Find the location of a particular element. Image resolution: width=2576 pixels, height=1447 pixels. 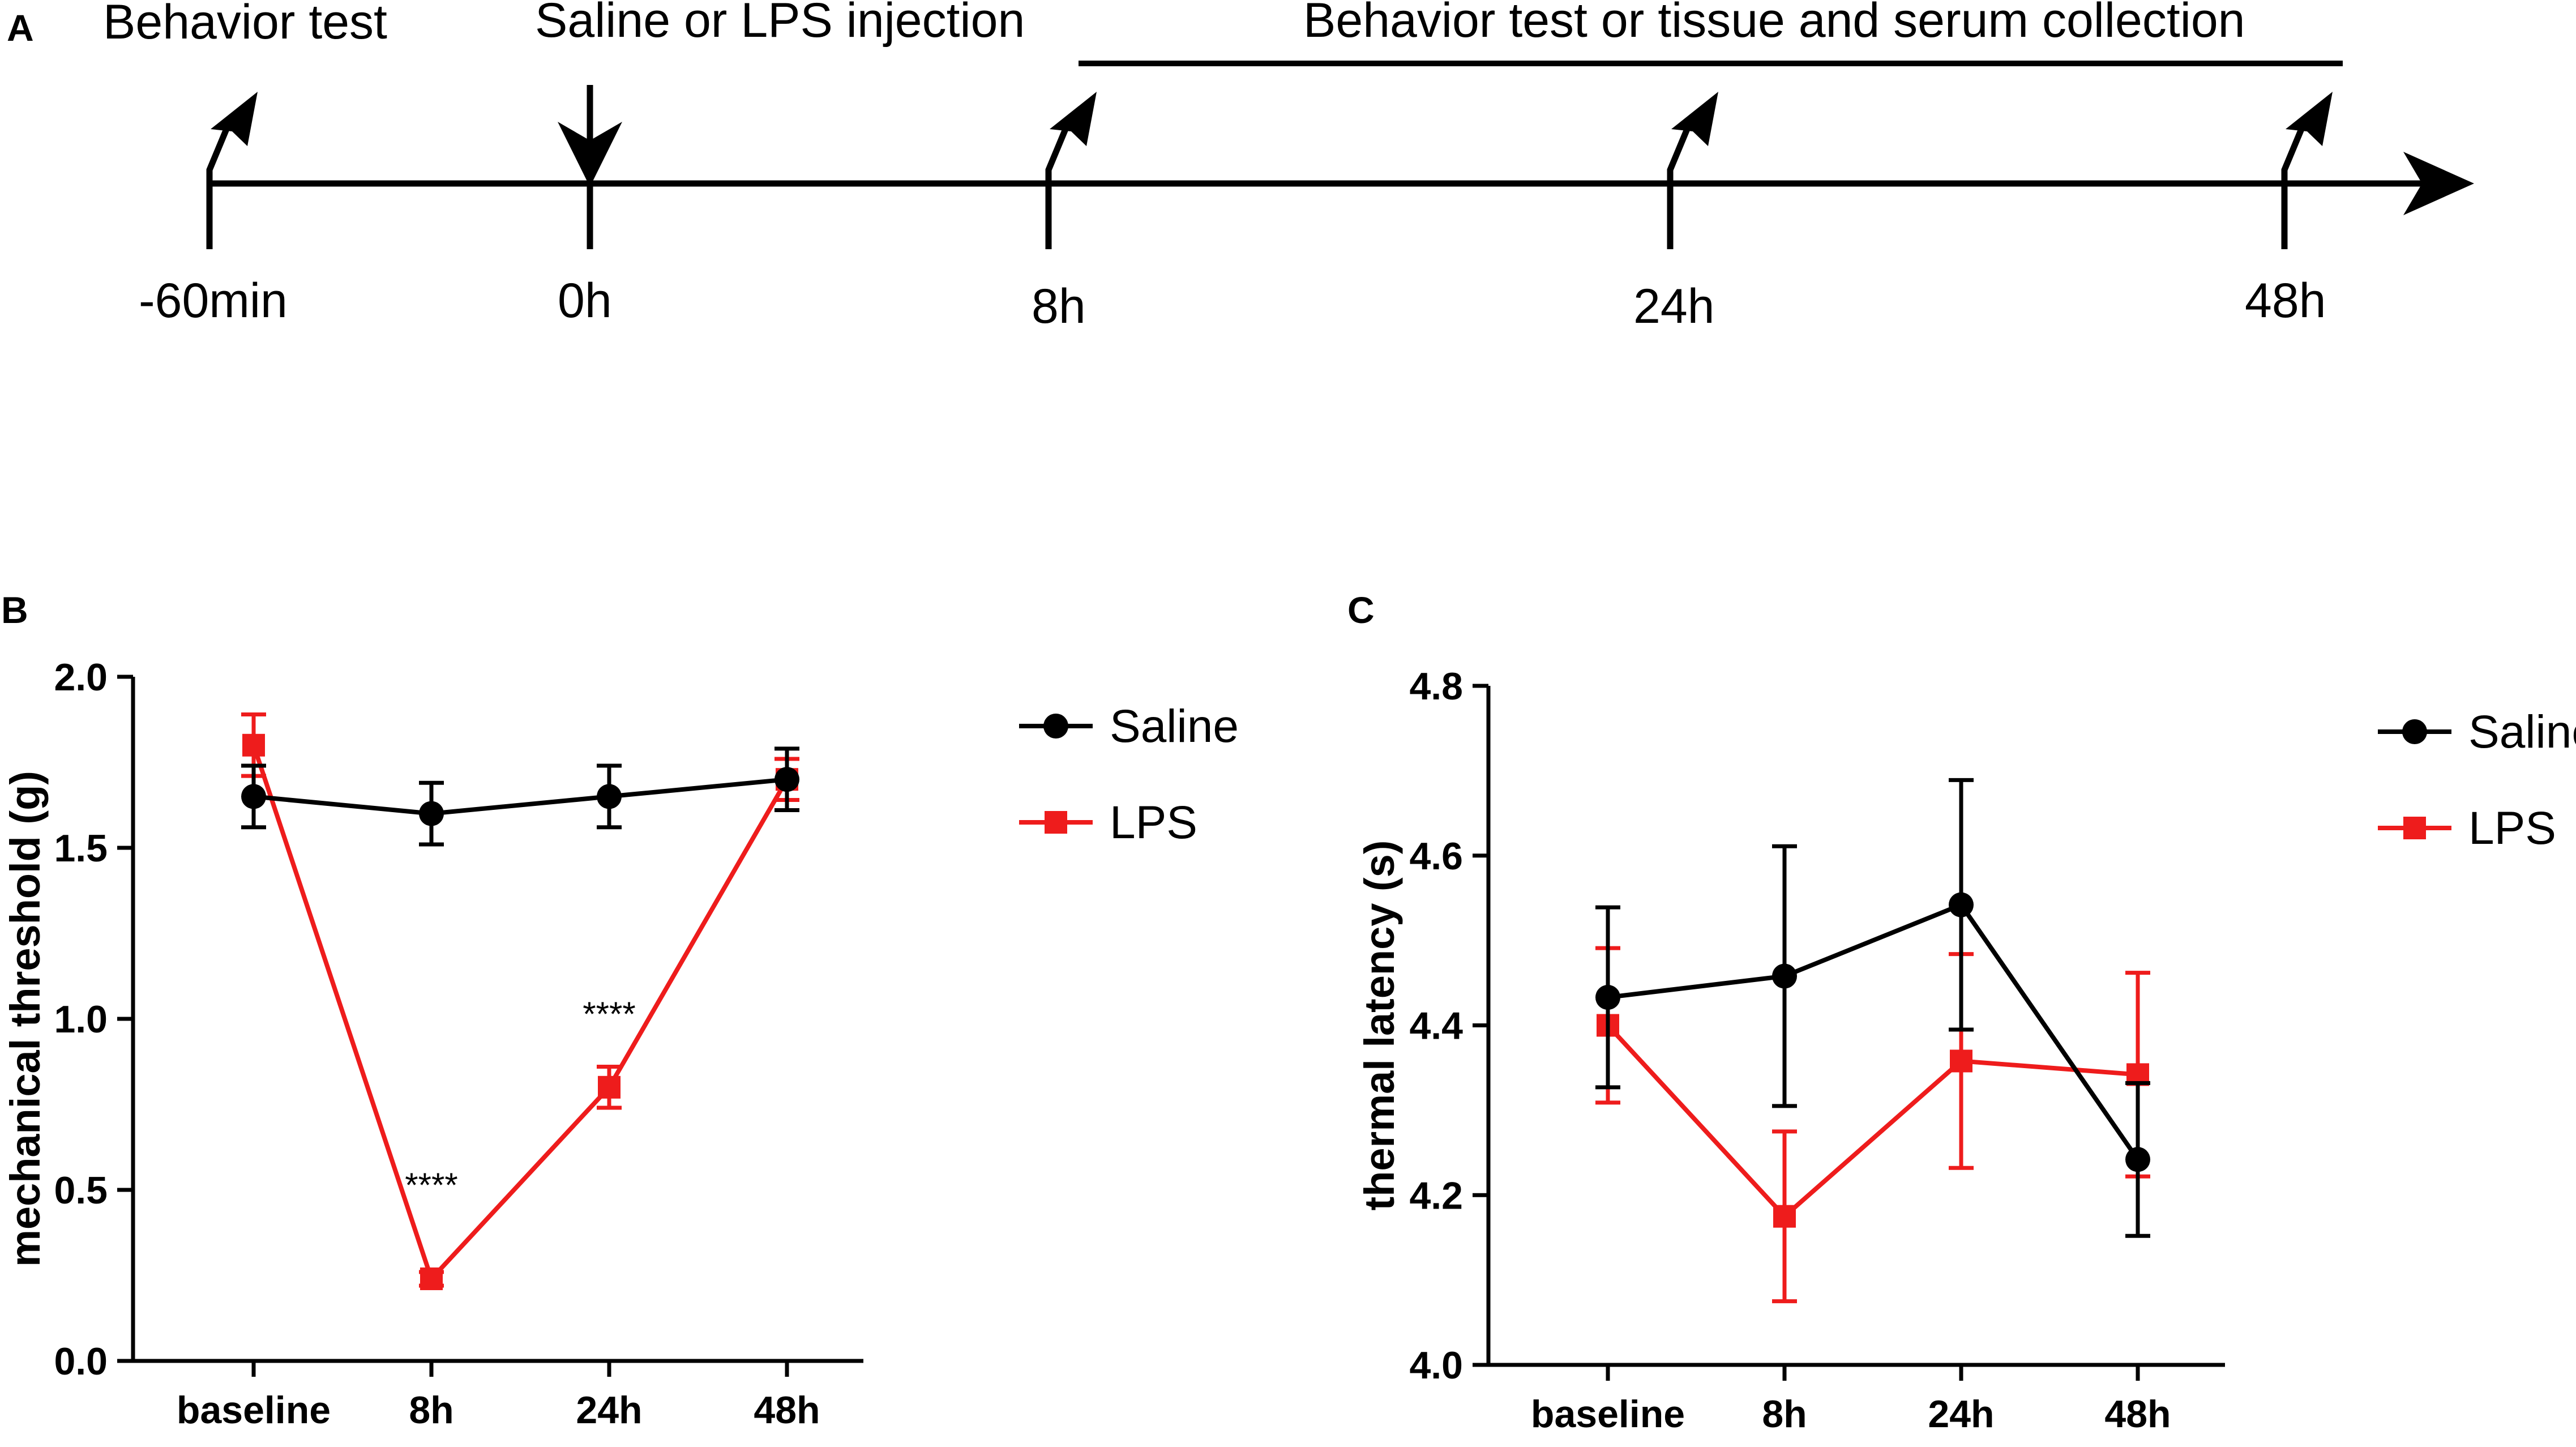

y-tick-label: 4.0 is located at coordinates (1436, 1365).